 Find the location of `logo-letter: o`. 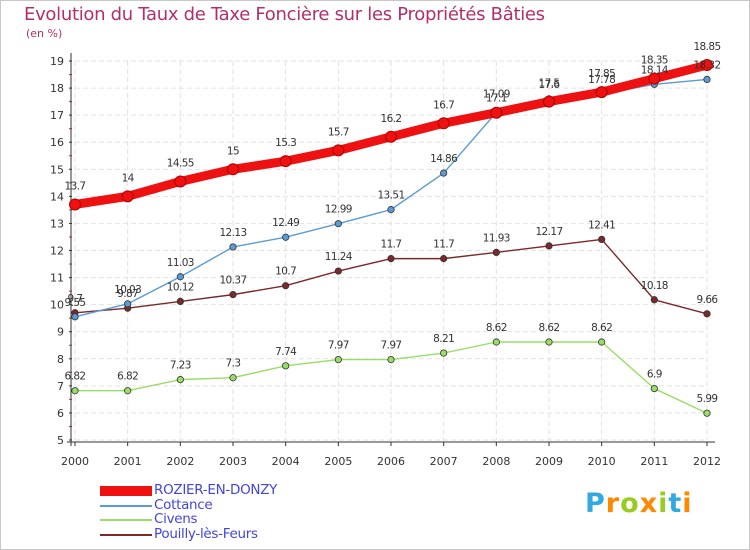

logo-letter: o is located at coordinates (630, 503).